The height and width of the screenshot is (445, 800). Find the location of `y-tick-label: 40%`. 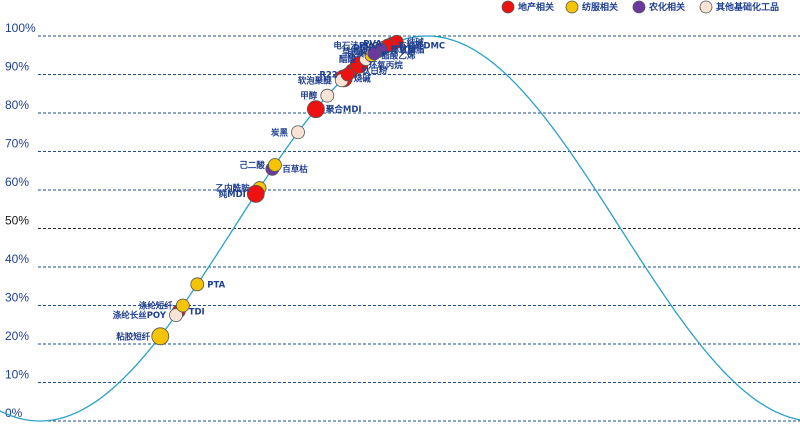

y-tick-label: 40% is located at coordinates (17, 259).